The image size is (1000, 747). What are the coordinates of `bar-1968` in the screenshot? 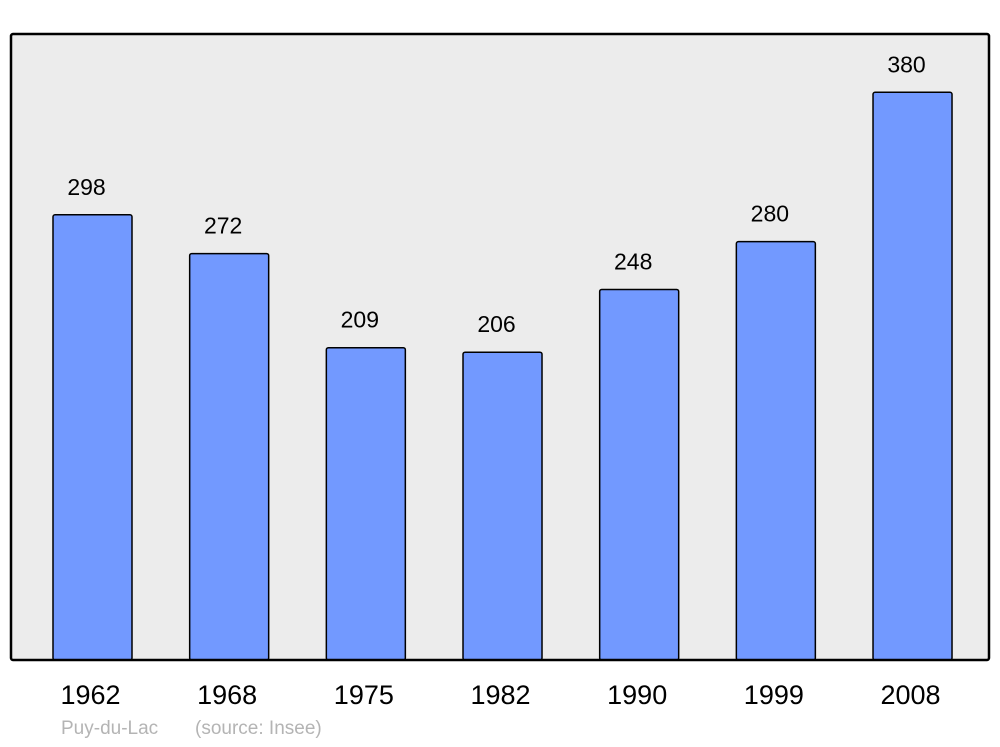 It's located at (229, 456).